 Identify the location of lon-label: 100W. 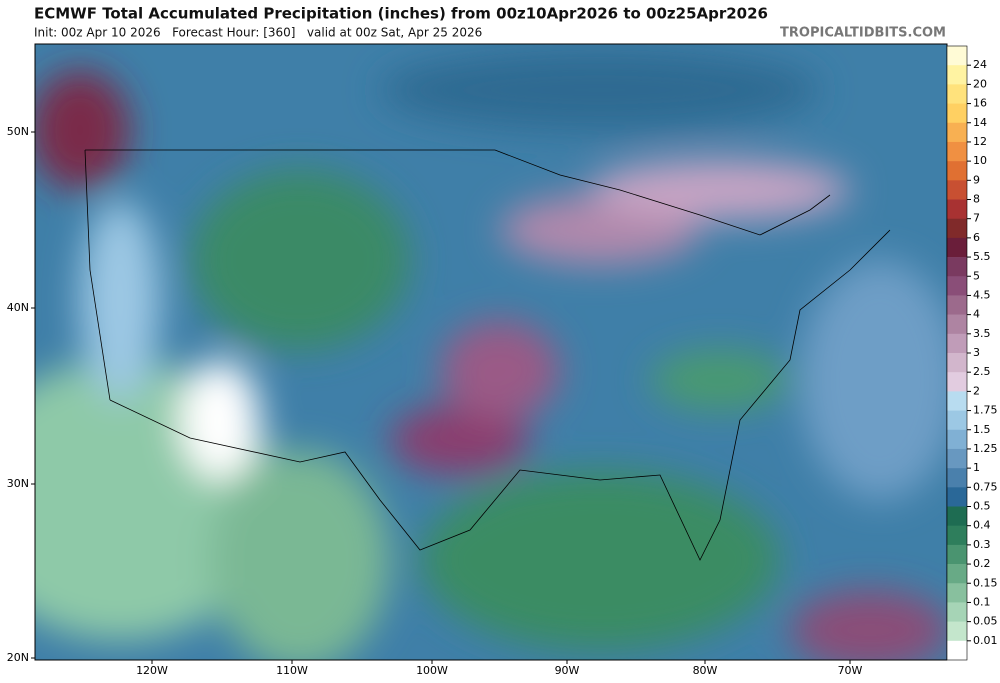
(432, 670).